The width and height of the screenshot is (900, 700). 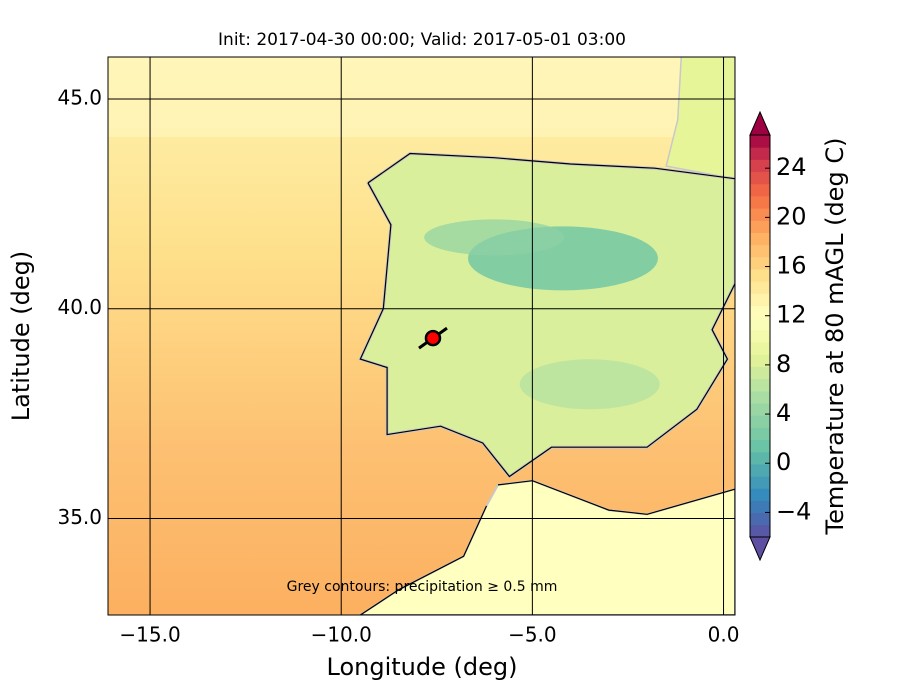 What do you see at coordinates (760, 123) in the screenshot?
I see `colorbar-extend-top` at bounding box center [760, 123].